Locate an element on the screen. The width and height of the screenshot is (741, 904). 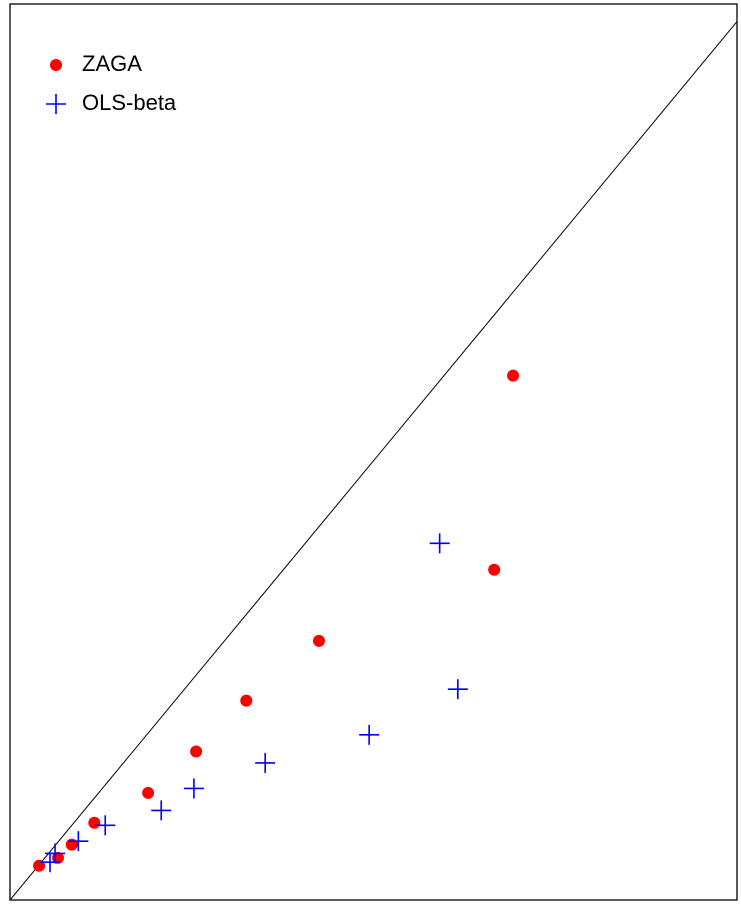
legend-label: ZAGA is located at coordinates (112, 63).